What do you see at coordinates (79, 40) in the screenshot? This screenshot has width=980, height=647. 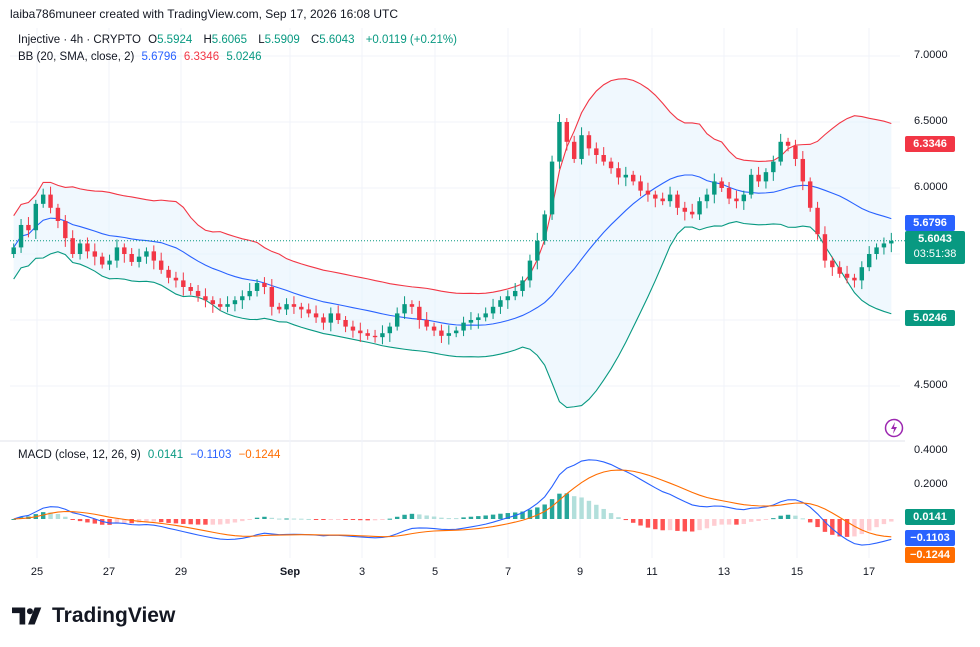 I see `symbol-label: Injective · 4h · CRYPTO` at bounding box center [79, 40].